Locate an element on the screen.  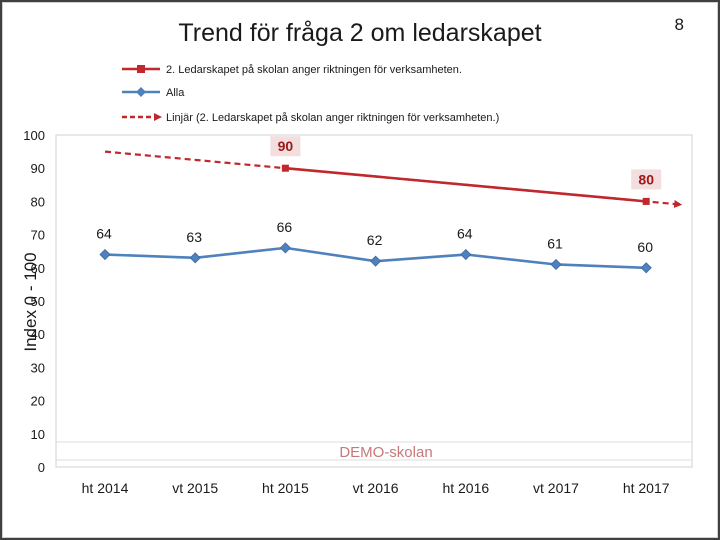
y-tick-label: 100 is located at coordinates (34, 135).